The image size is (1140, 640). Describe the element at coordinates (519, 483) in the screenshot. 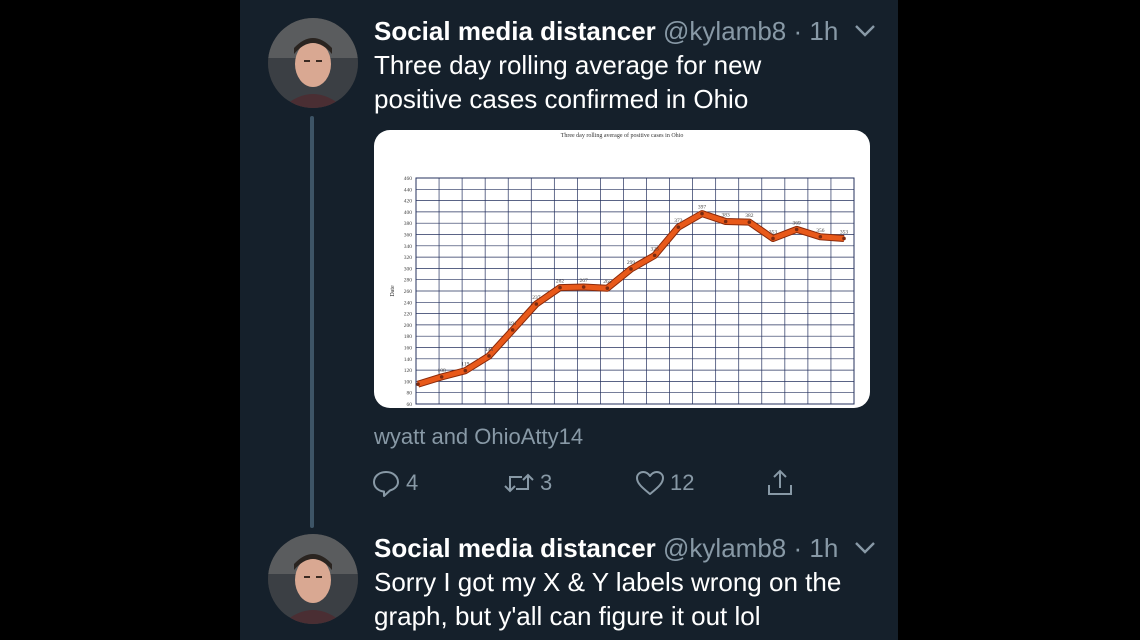

I see `retweet-icon` at that location.